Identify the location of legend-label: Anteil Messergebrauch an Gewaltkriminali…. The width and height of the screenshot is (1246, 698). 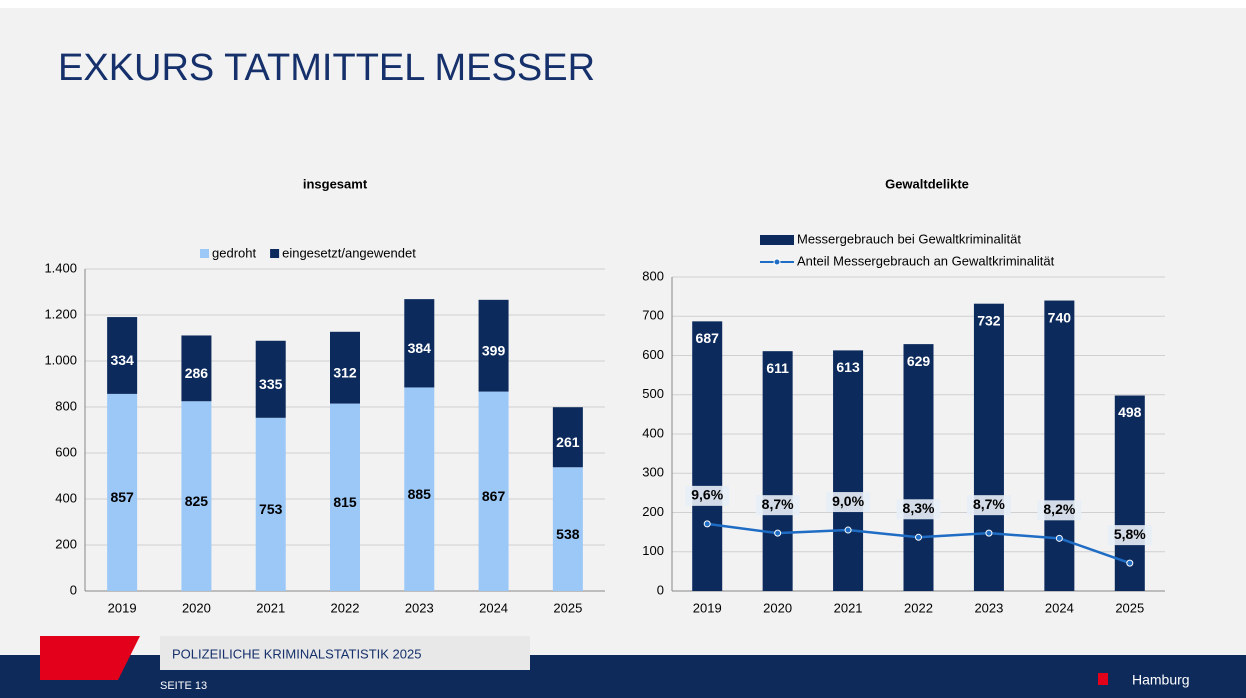
(926, 260).